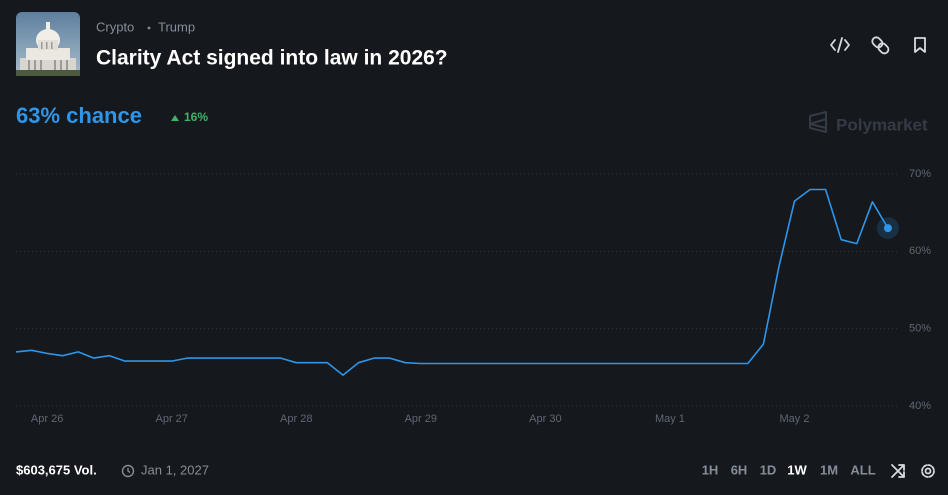  Describe the element at coordinates (296, 419) in the screenshot. I see `x-tick-label: Apr 28` at that location.